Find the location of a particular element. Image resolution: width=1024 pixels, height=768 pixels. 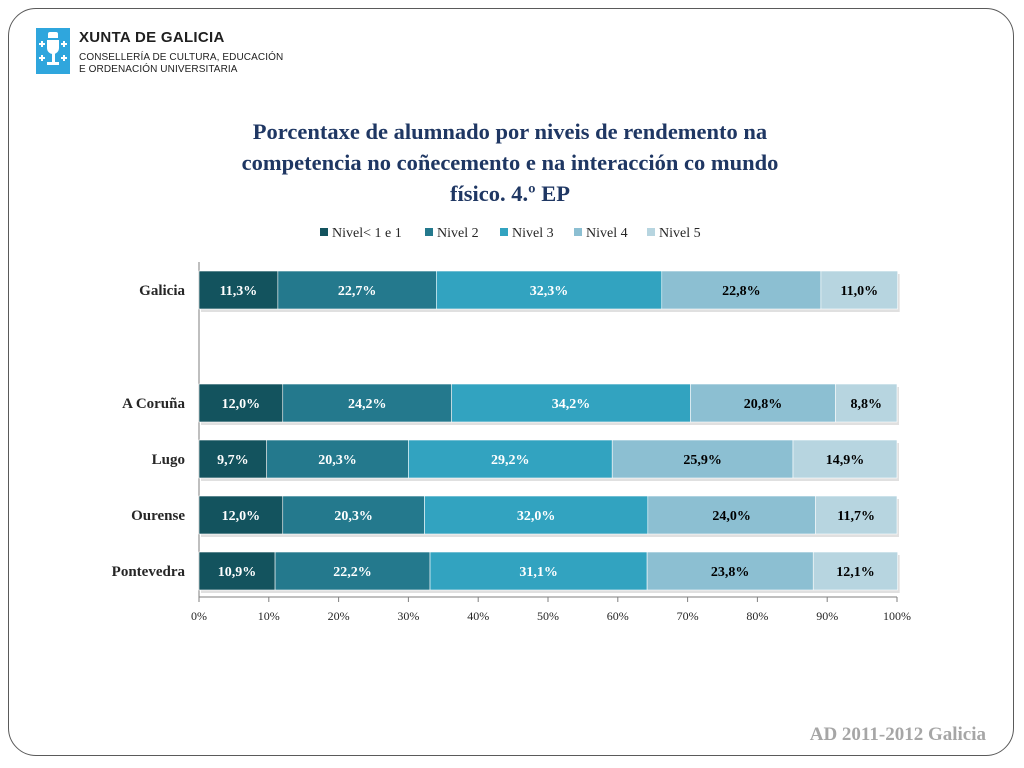

legend-label-nivel-4: Nivel 4 is located at coordinates (607, 233).